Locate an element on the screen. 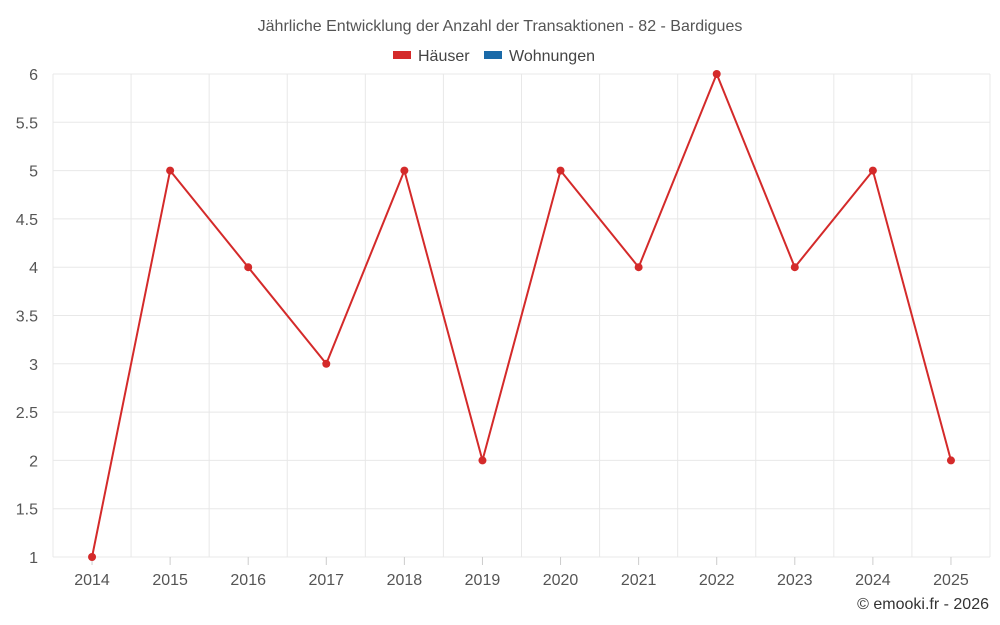  credit-text: © emooki.fr - 2026 is located at coordinates (923, 604).